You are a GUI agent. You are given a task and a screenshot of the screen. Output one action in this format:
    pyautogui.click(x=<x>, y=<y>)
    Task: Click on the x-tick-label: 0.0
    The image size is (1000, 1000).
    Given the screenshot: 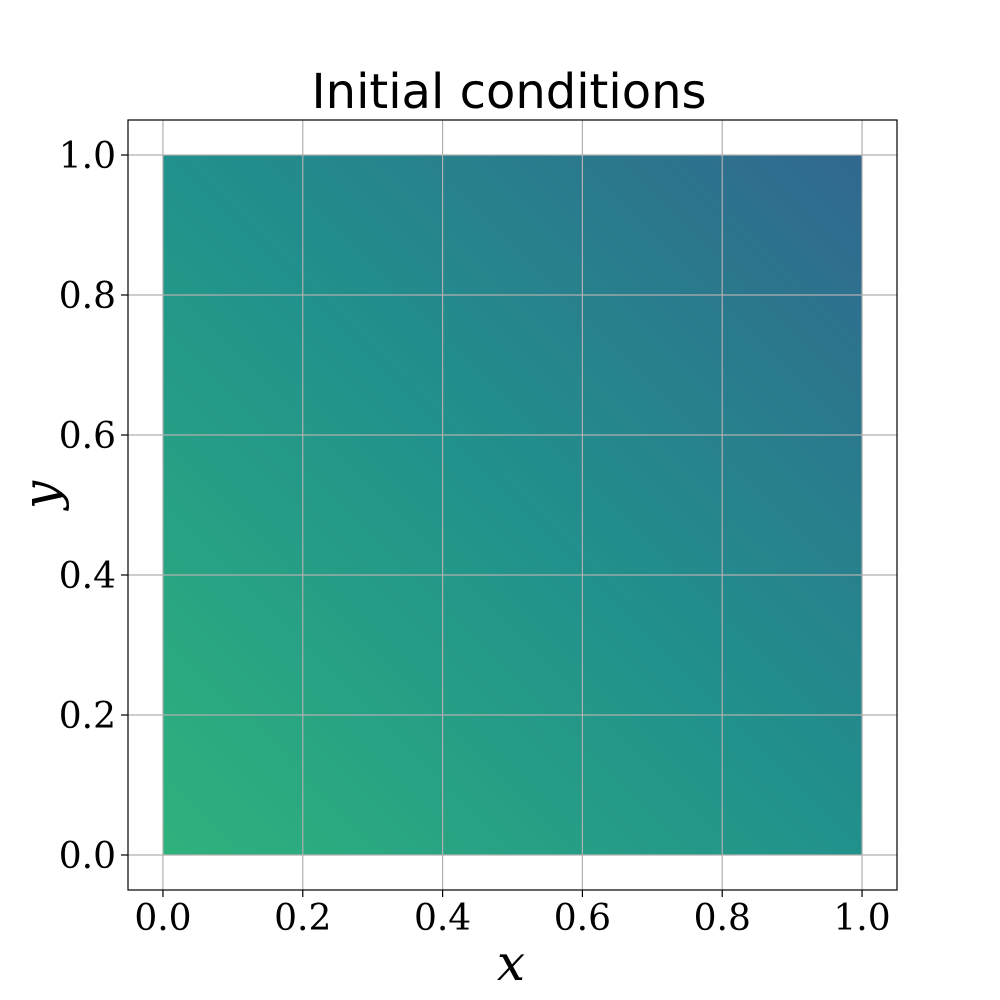 What is the action you would take?
    pyautogui.click(x=162, y=918)
    